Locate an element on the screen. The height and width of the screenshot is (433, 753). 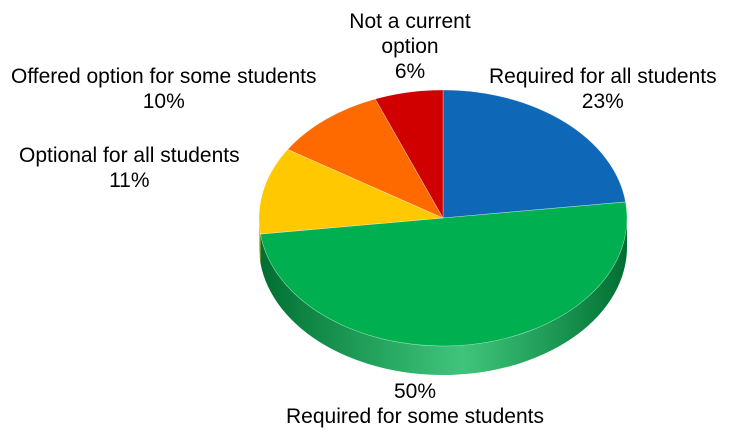
slice-label-not-current: Not a current option 6% is located at coordinates (410, 46).